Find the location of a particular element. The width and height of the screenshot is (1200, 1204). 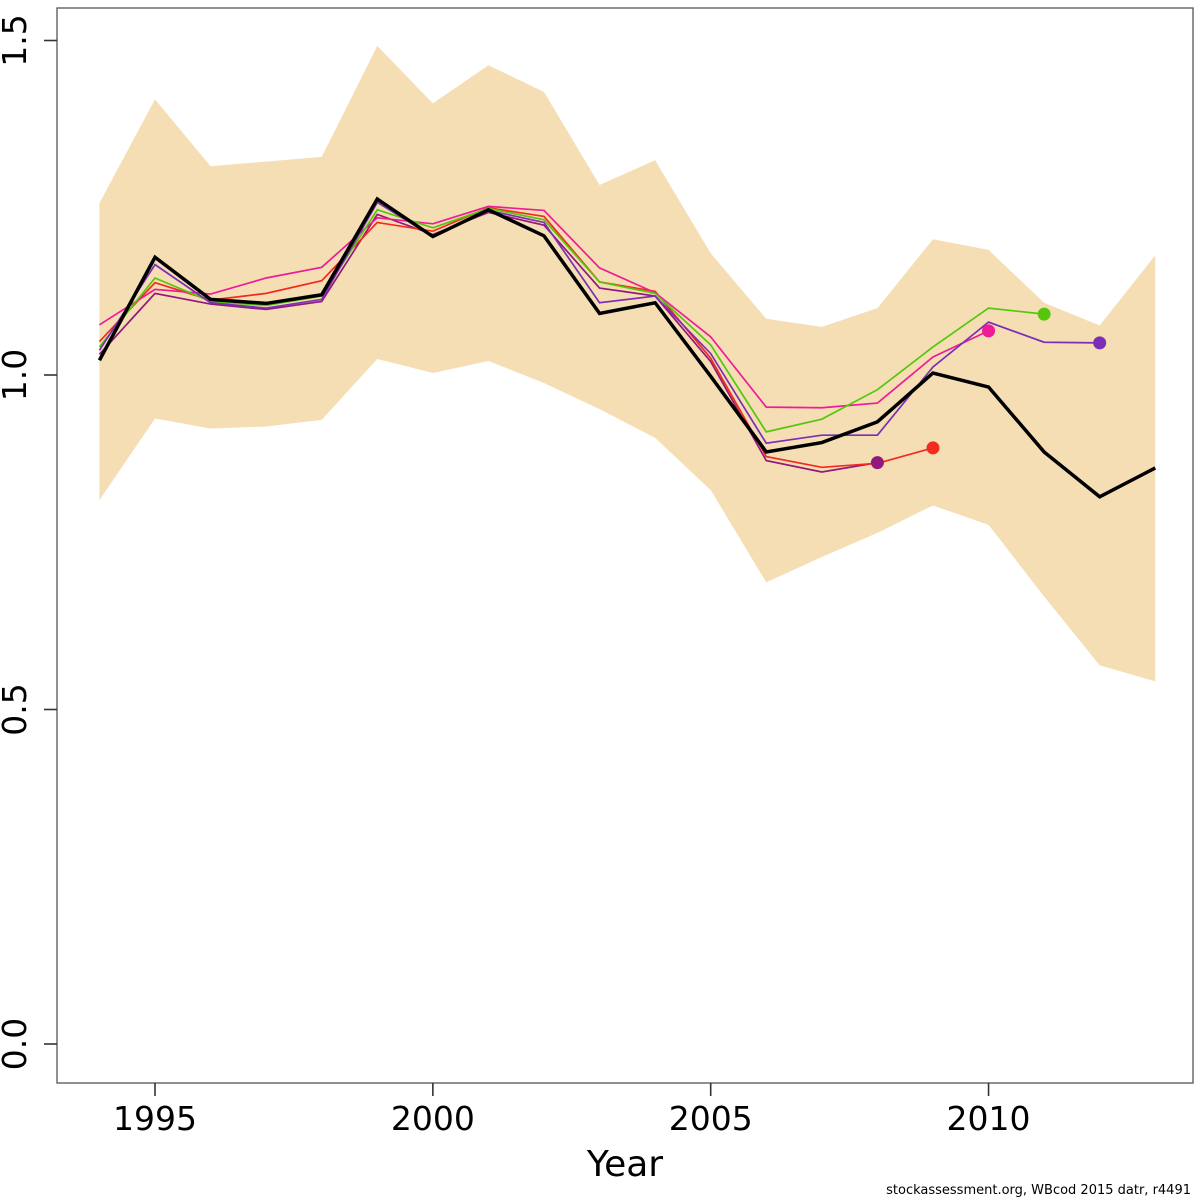

series-end-dot-retro-2011 is located at coordinates (1044, 314).